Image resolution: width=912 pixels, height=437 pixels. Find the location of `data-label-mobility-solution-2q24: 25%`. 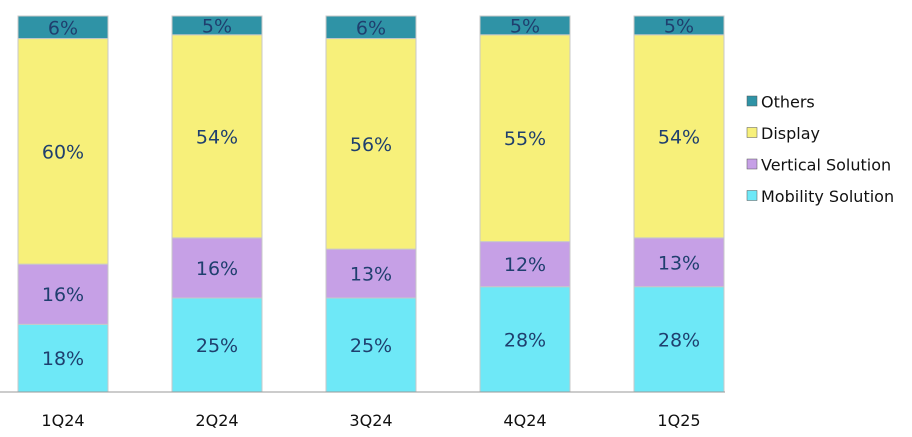

data-label-mobility-solution-2q24: 25% is located at coordinates (217, 346).